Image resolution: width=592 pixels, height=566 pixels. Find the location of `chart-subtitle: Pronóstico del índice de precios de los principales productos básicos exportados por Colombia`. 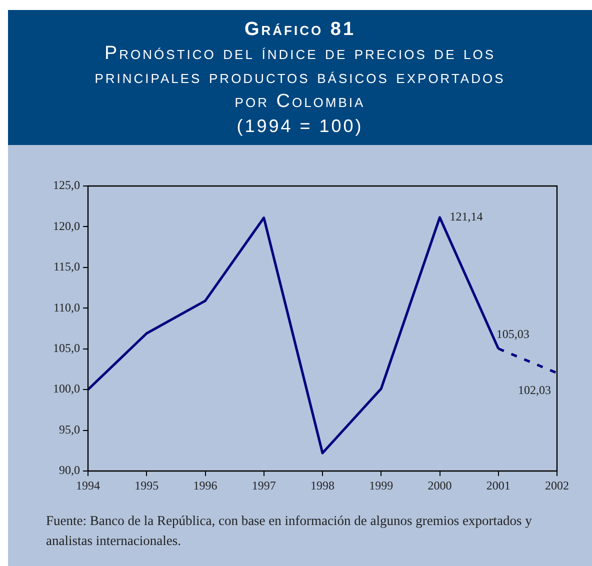

chart-subtitle: Pronóstico del índice de precios de los principales productos básicos exportados por Colombia is located at coordinates (300, 78).